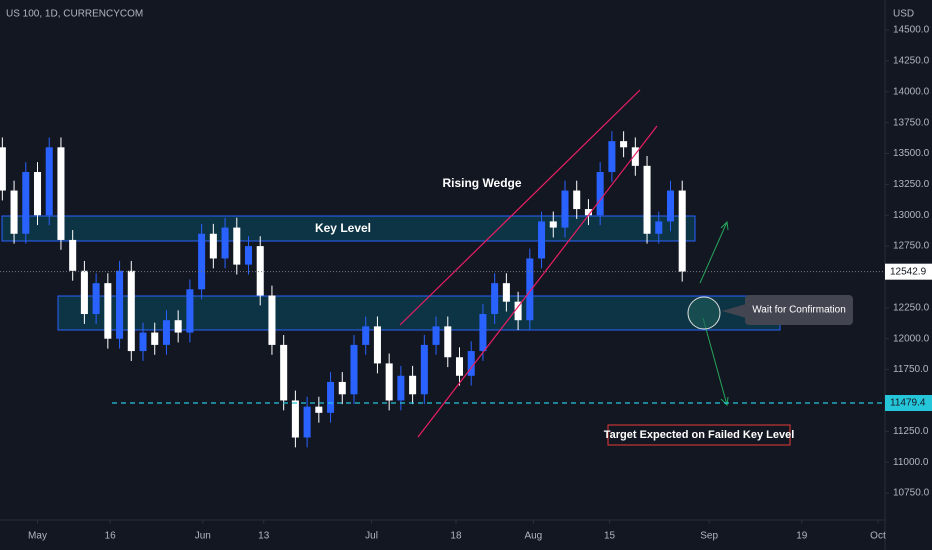 The height and width of the screenshot is (550, 932). I want to click on x-tick-label: 19, so click(802, 536).